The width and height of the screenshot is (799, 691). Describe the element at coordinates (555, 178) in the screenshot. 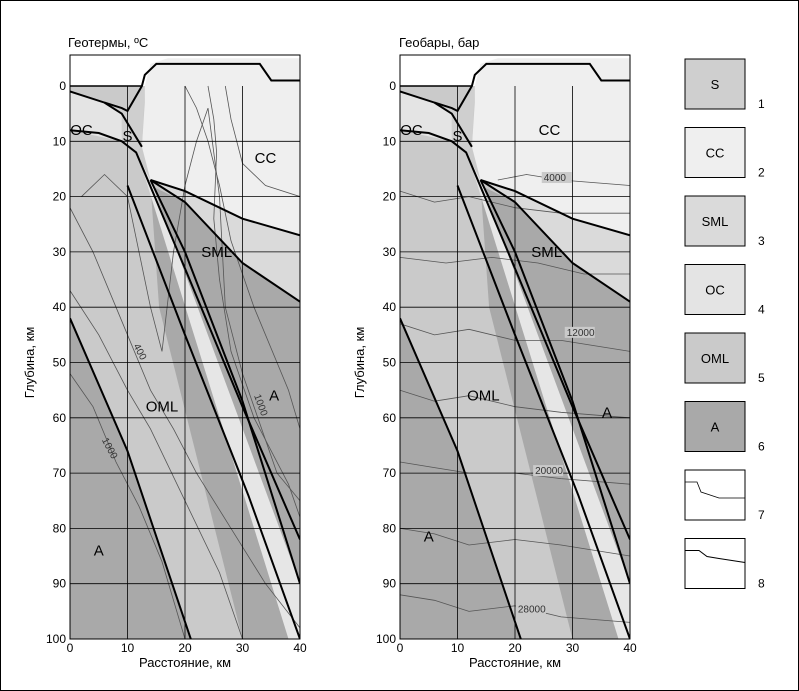

I see `contour-label: 4000` at that location.